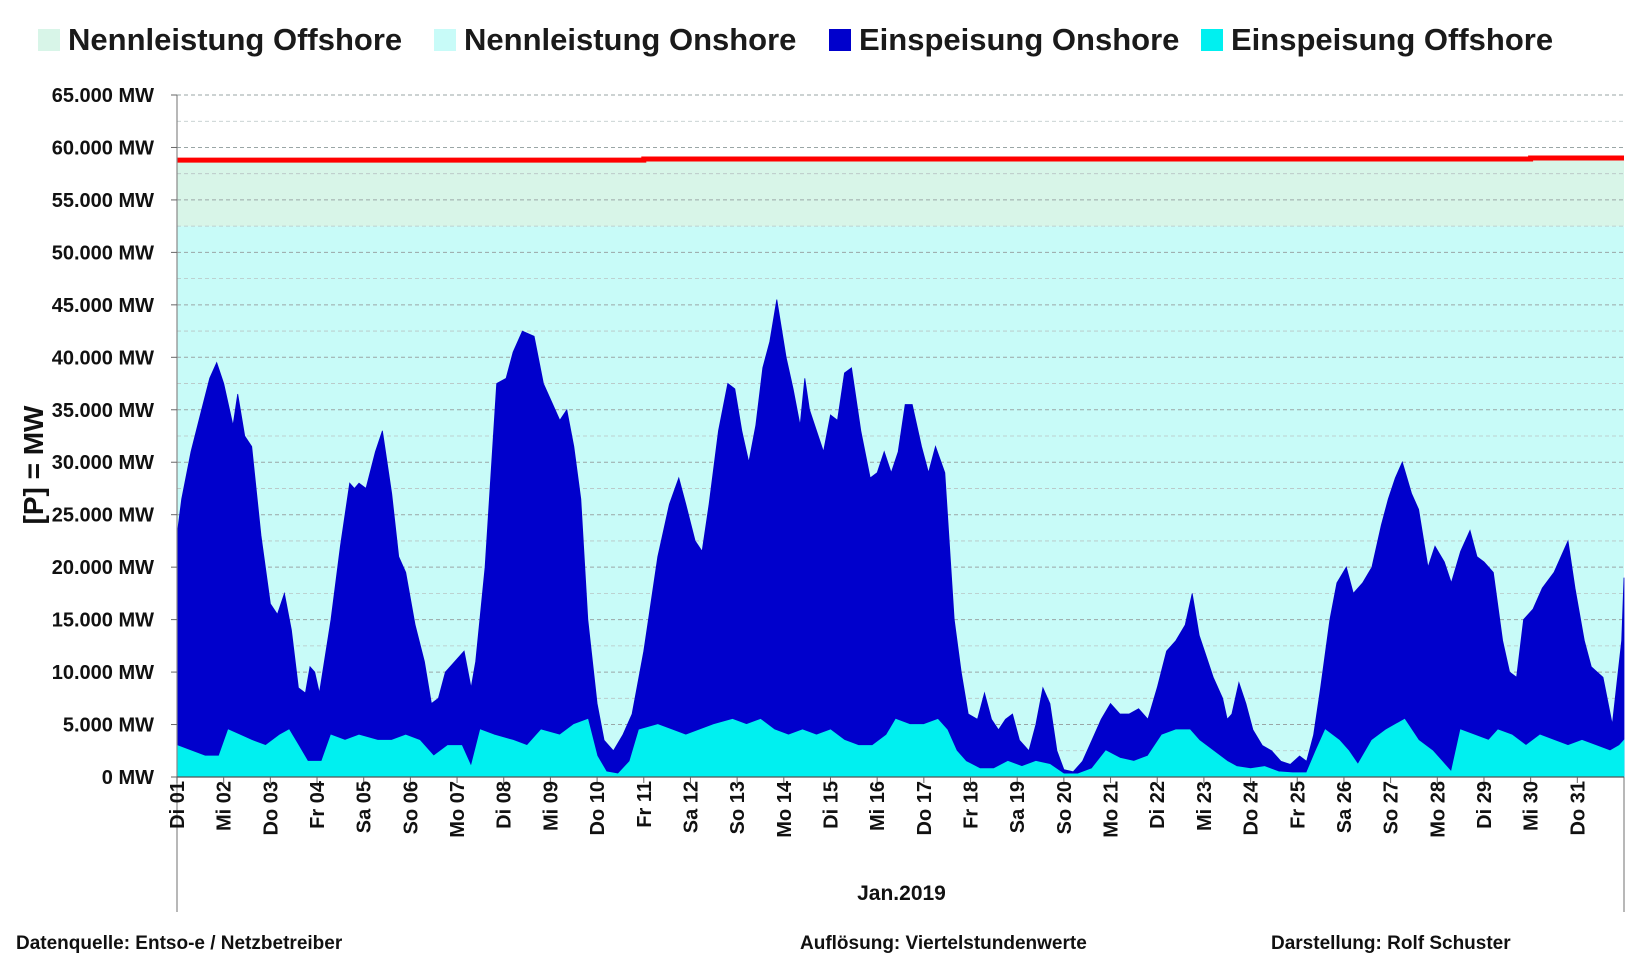 The height and width of the screenshot is (965, 1637). Describe the element at coordinates (1019, 39) in the screenshot. I see `legend-label-onshore-feed: Einspeisung Onshore` at that location.